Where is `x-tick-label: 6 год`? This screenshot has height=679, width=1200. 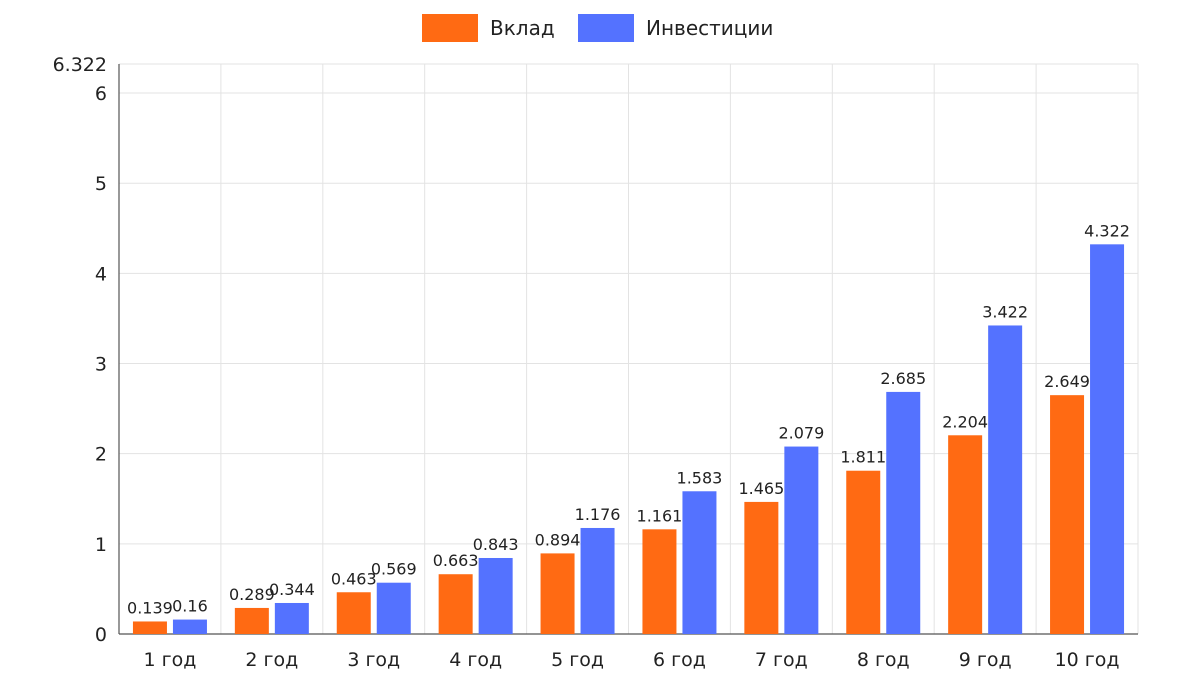 x-tick-label: 6 год is located at coordinates (679, 660).